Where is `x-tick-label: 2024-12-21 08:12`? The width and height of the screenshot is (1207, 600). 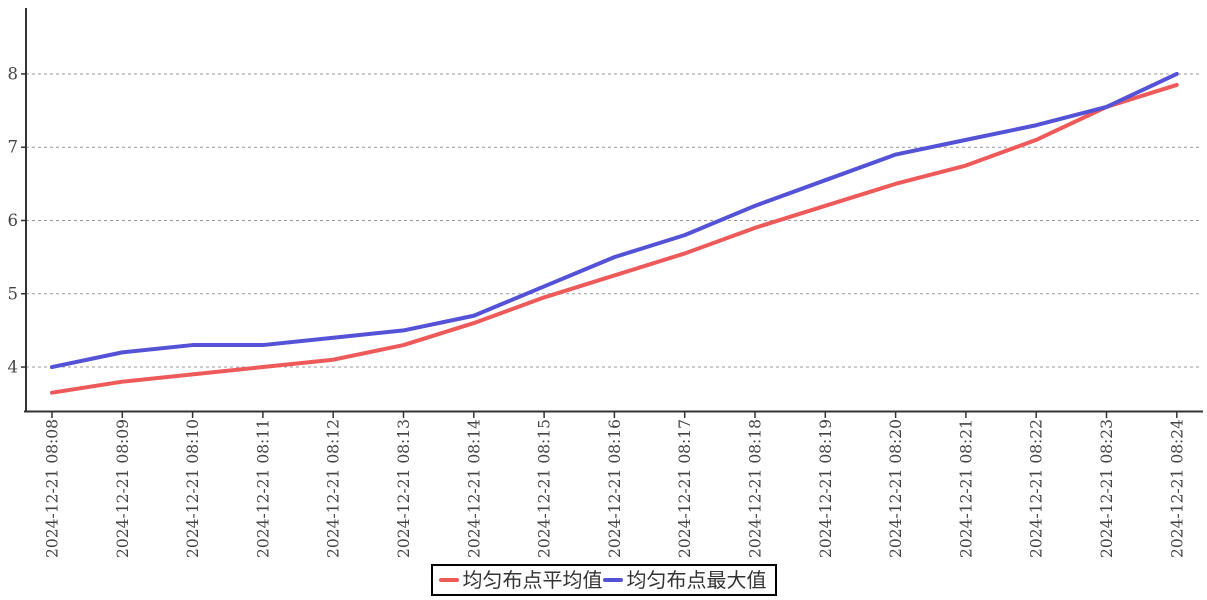
x-tick-label: 2024-12-21 08:12 is located at coordinates (334, 488).